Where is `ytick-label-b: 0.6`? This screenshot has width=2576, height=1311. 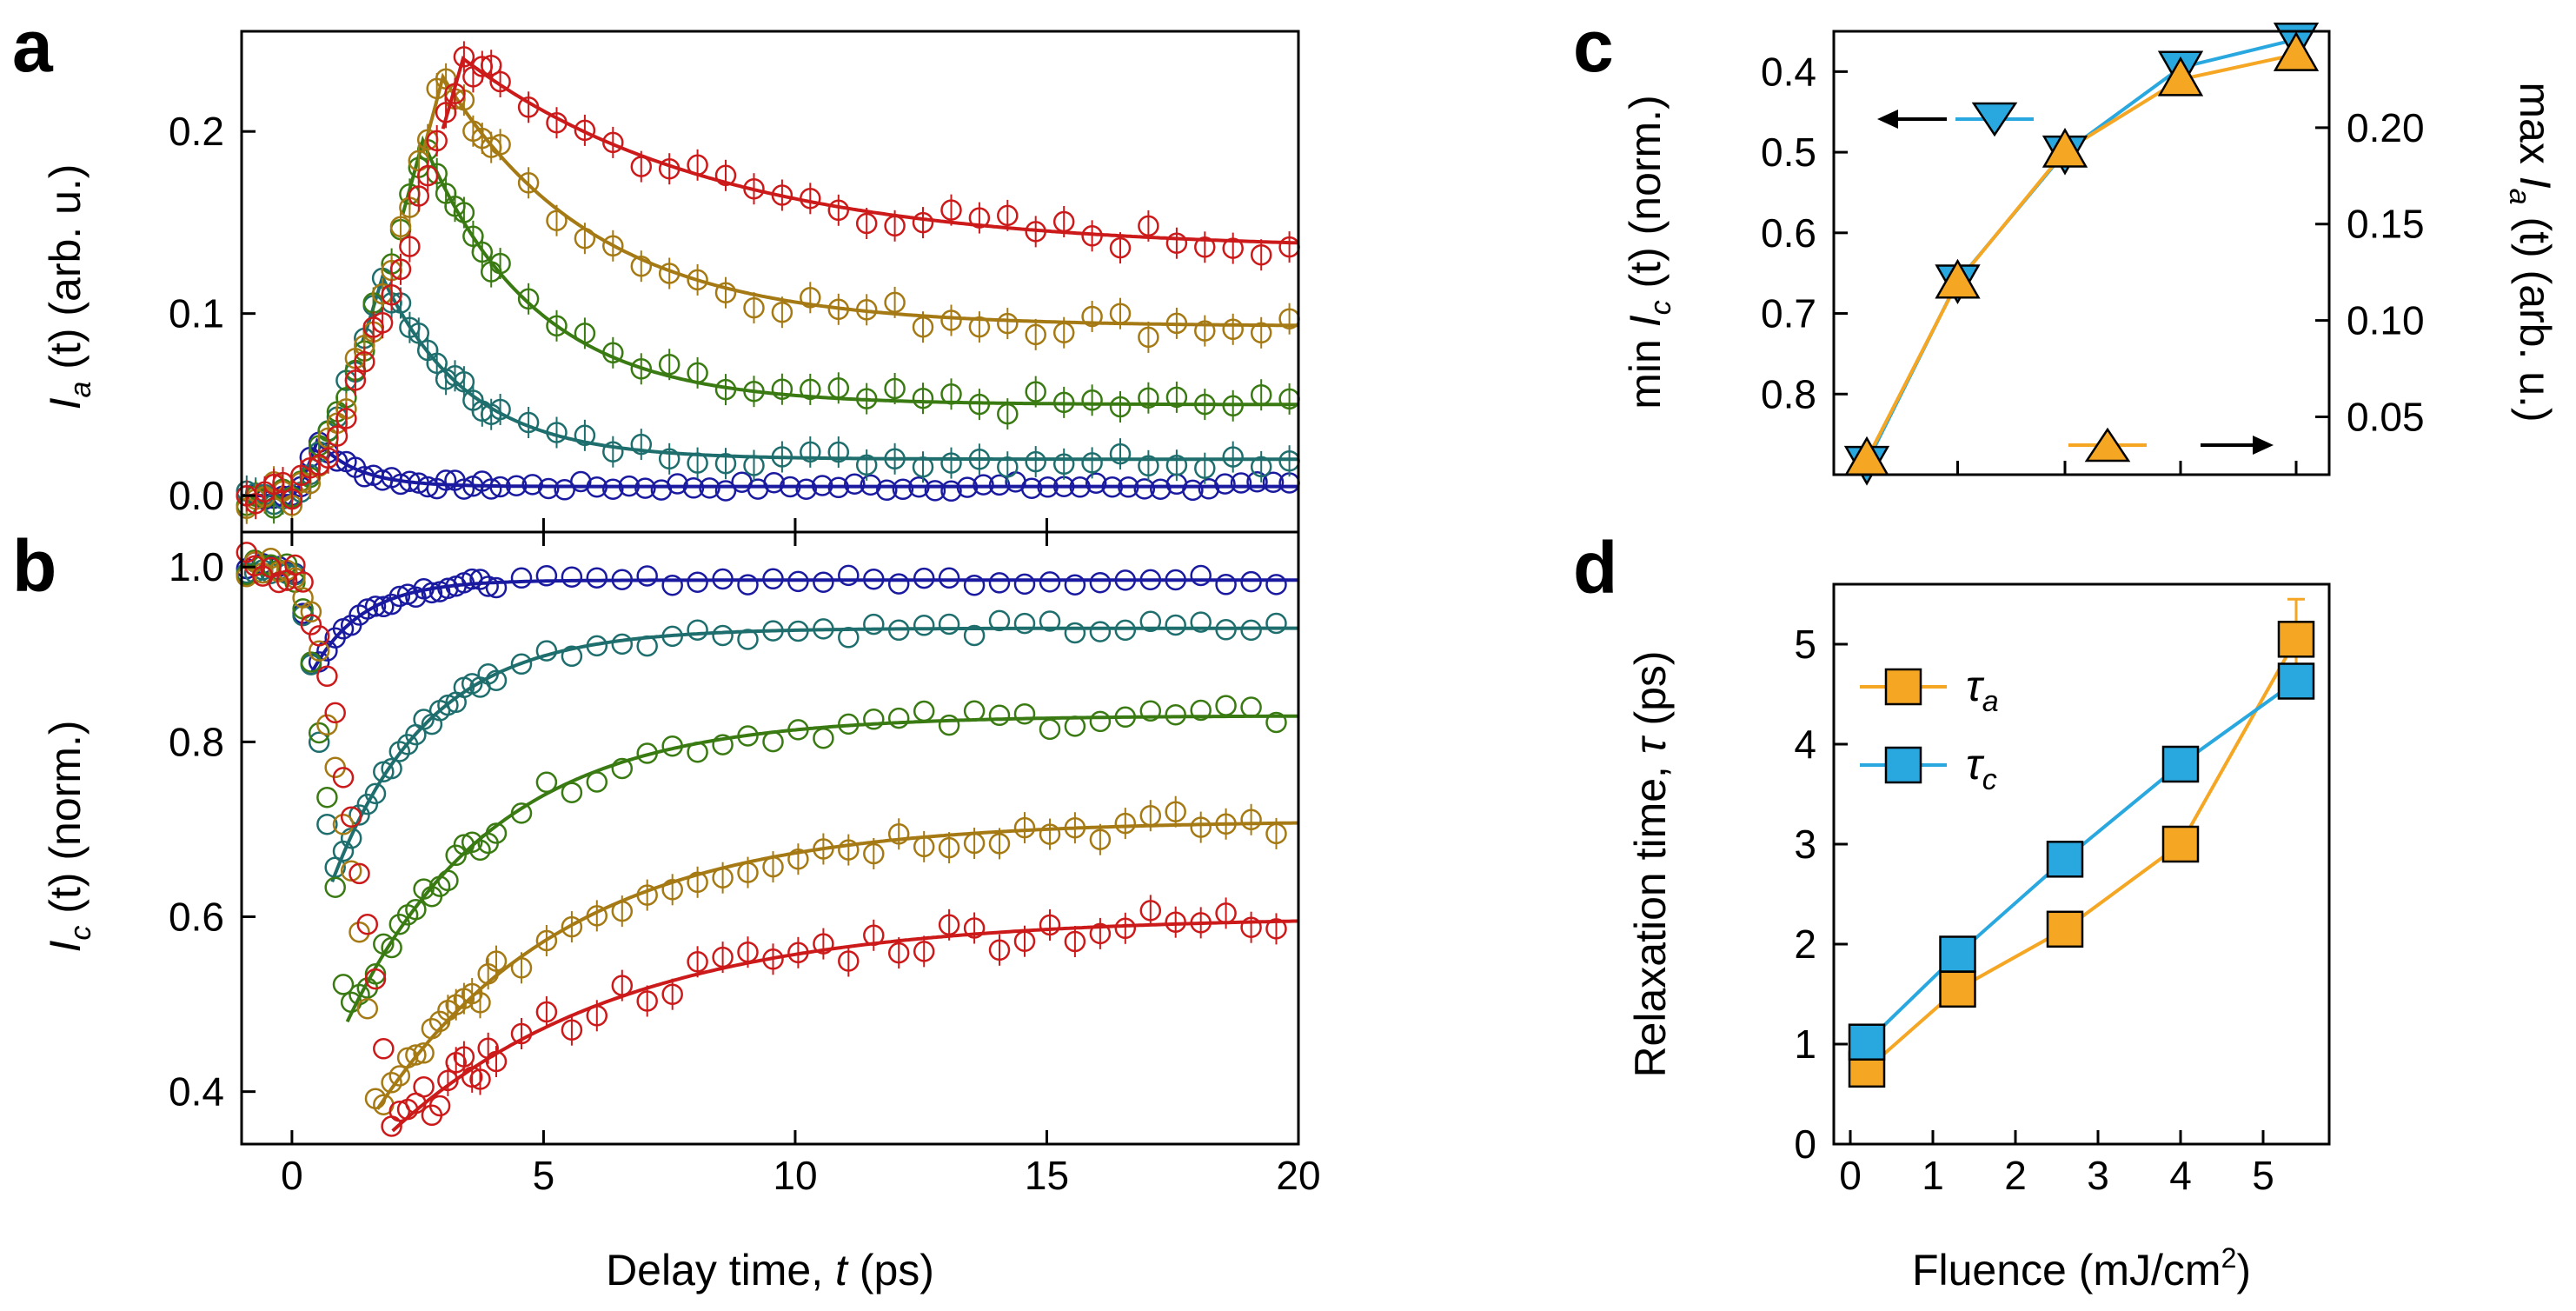 ytick-label-b: 0.6 is located at coordinates (196, 918).